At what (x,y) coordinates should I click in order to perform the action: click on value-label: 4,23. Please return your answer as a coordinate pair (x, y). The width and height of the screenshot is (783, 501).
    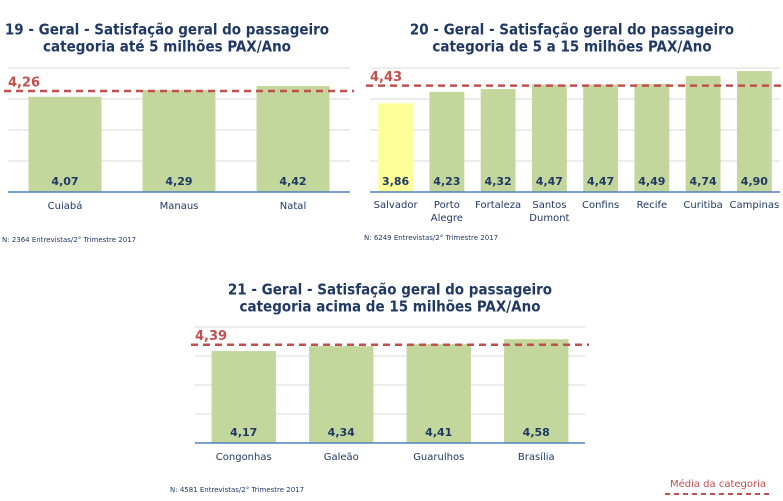
    Looking at the image, I should click on (446, 181).